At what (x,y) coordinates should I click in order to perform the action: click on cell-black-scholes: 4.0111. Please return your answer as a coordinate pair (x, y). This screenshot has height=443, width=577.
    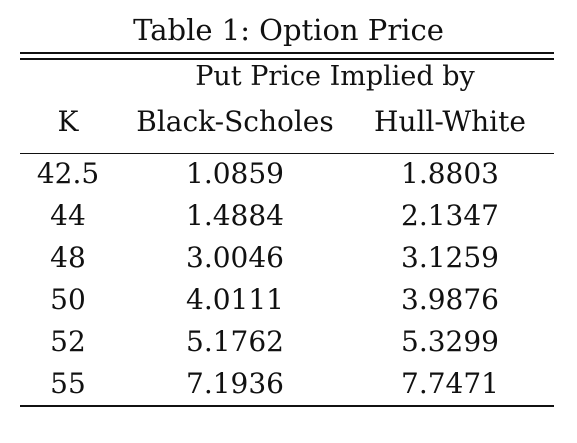
    Looking at the image, I should click on (235, 299).